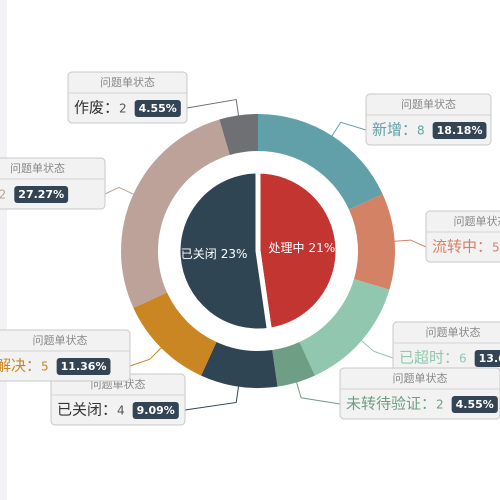 The image size is (500, 500). What do you see at coordinates (463, 359) in the screenshot?
I see `label-value: 6` at bounding box center [463, 359].